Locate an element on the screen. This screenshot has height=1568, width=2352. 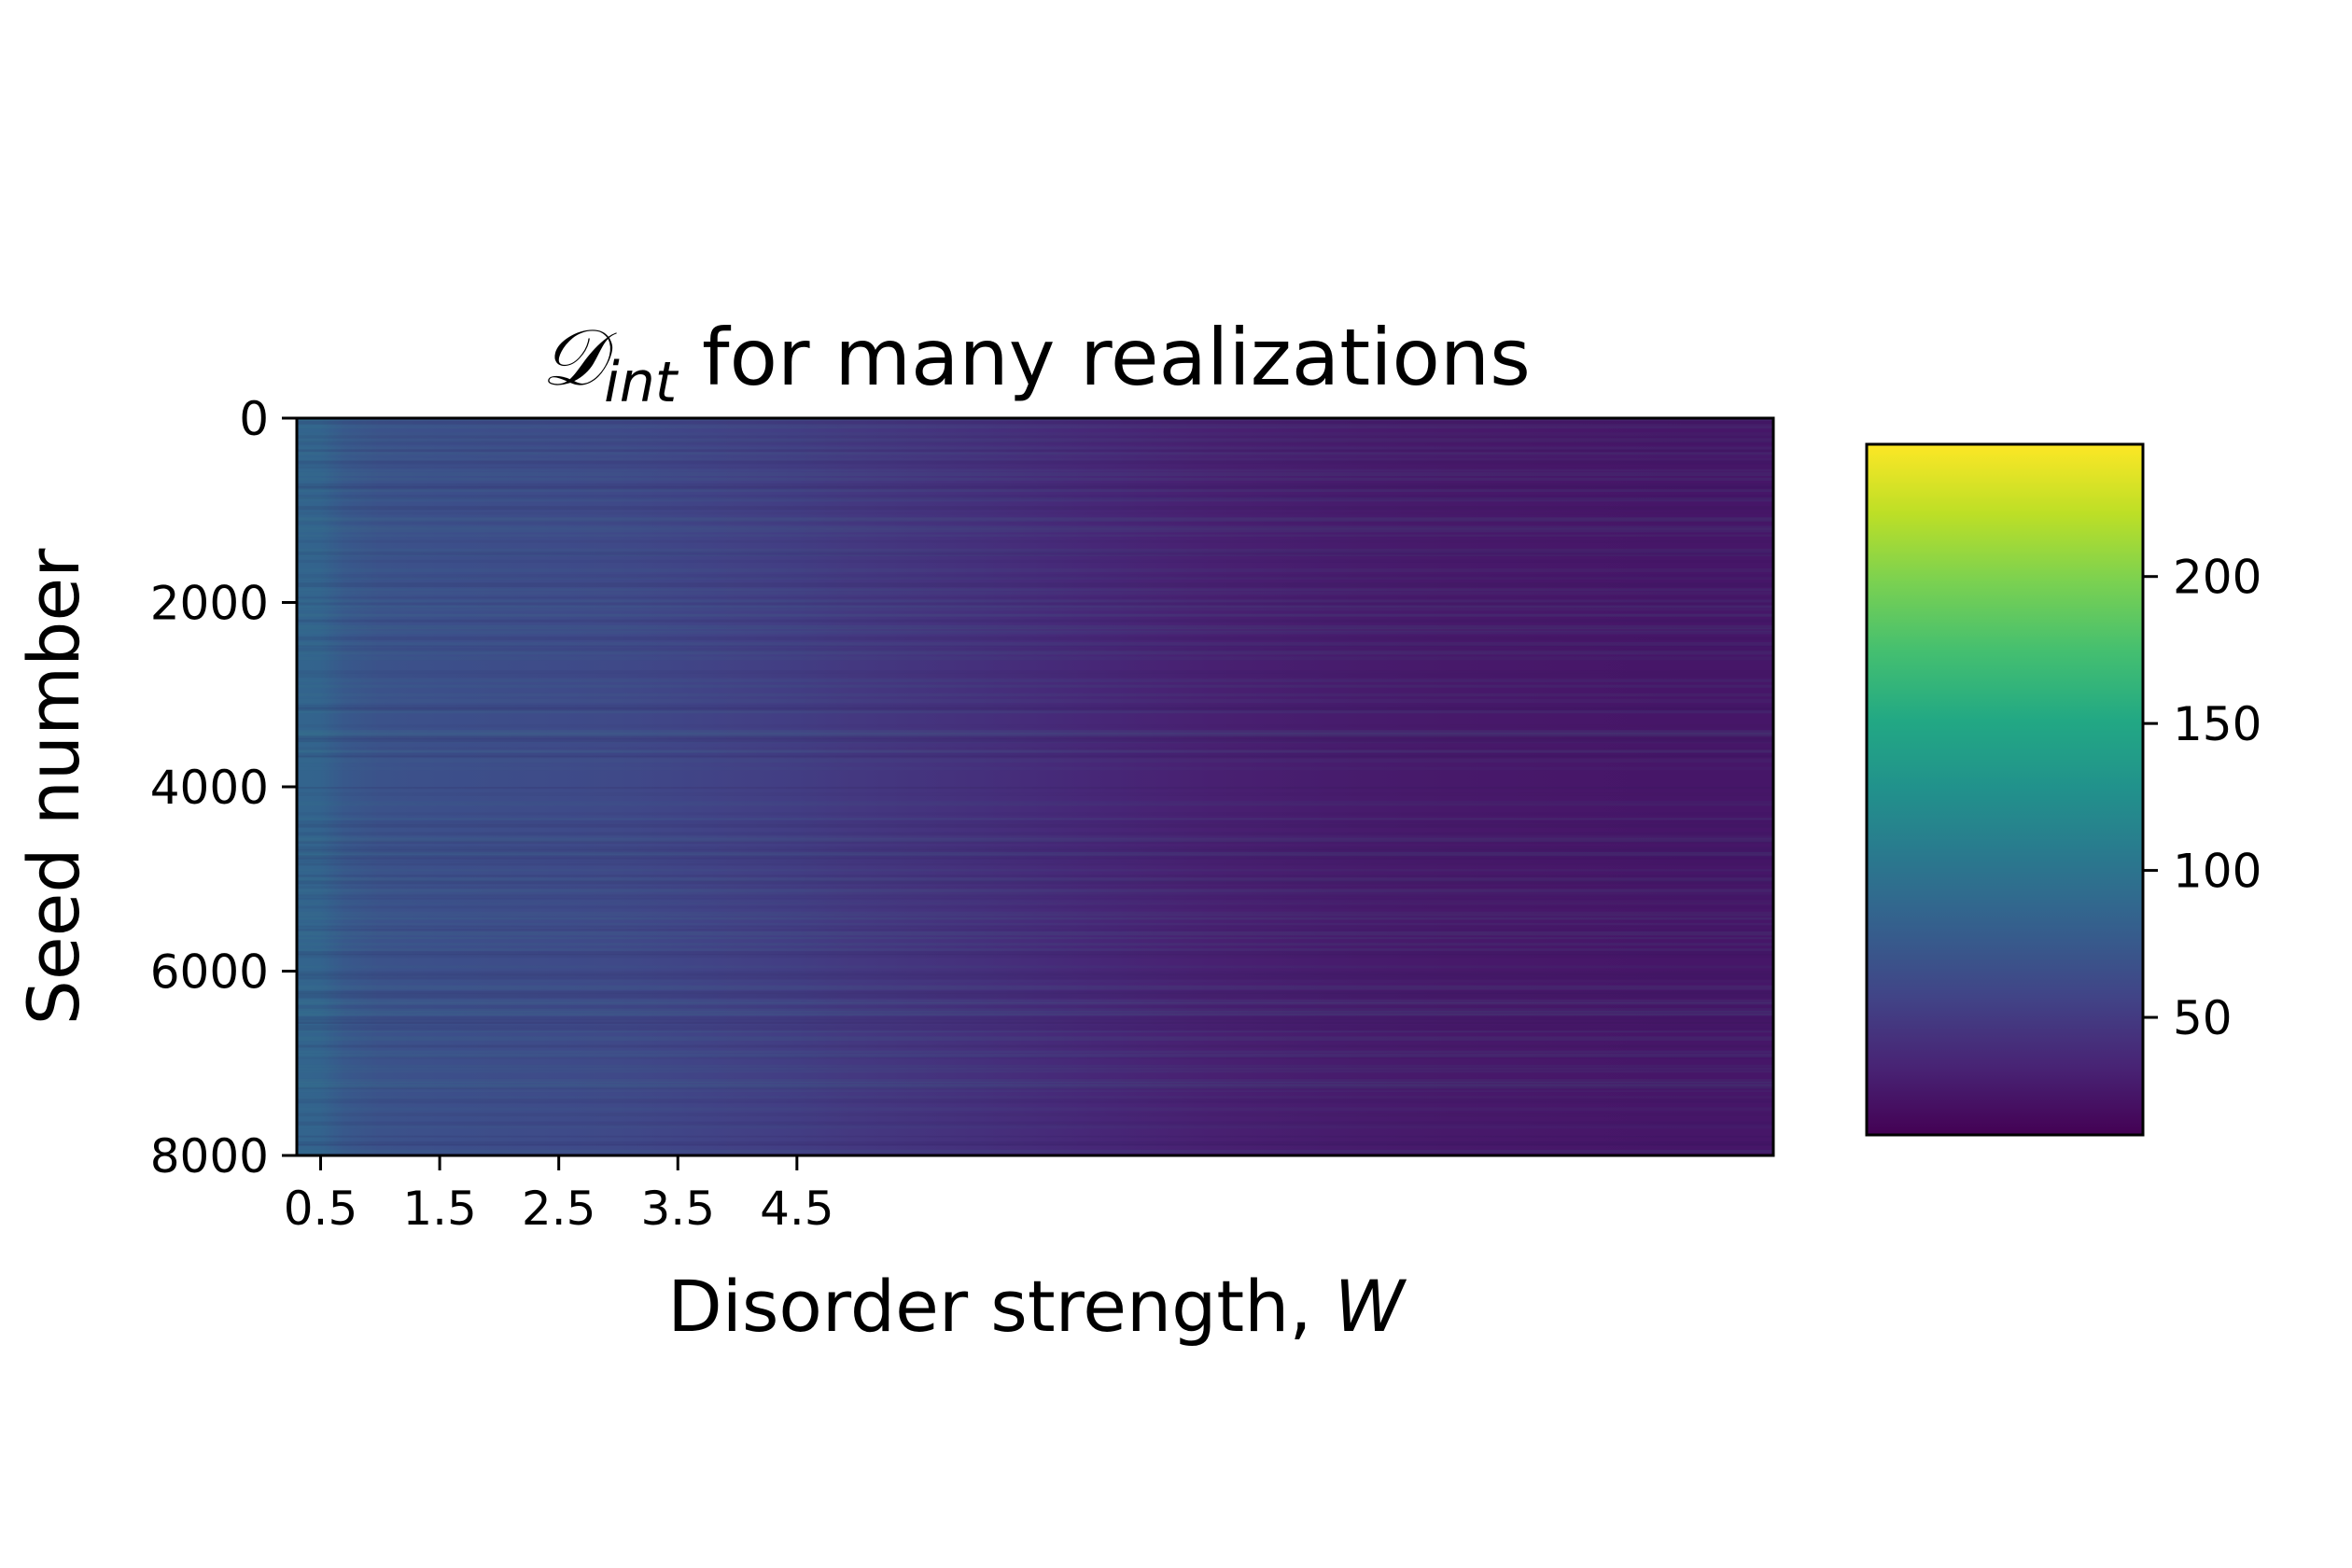
x-tick-label: 1.5 is located at coordinates (439, 1209).